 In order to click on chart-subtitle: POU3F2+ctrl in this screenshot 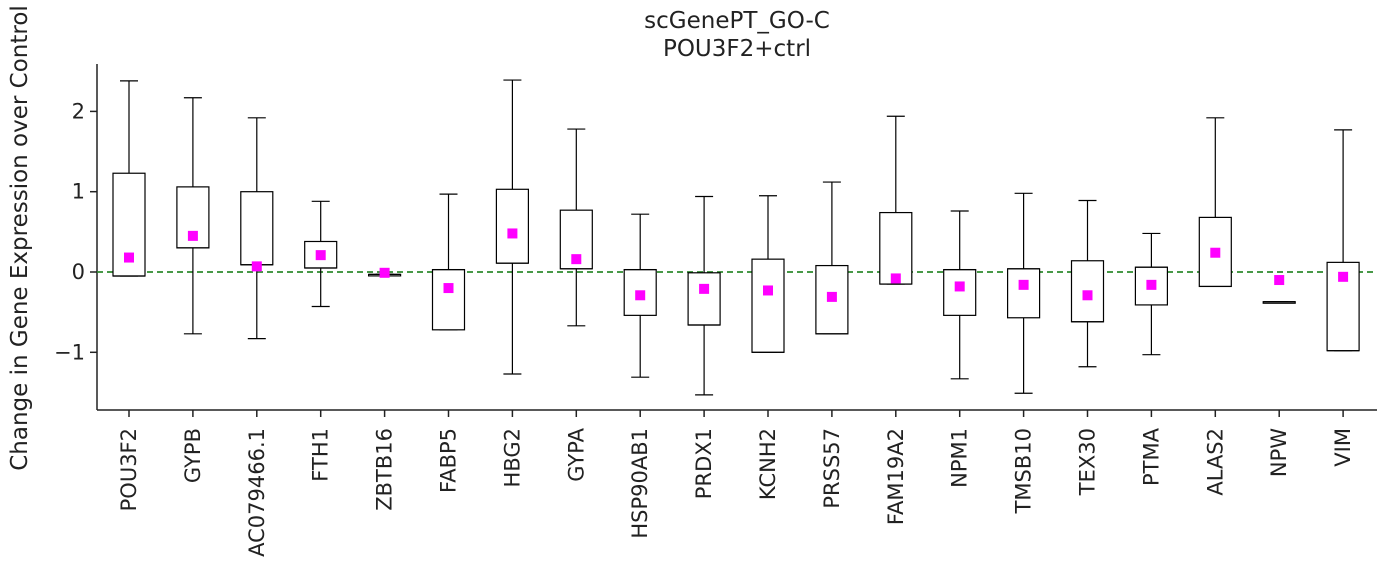, I will do `click(737, 49)`.